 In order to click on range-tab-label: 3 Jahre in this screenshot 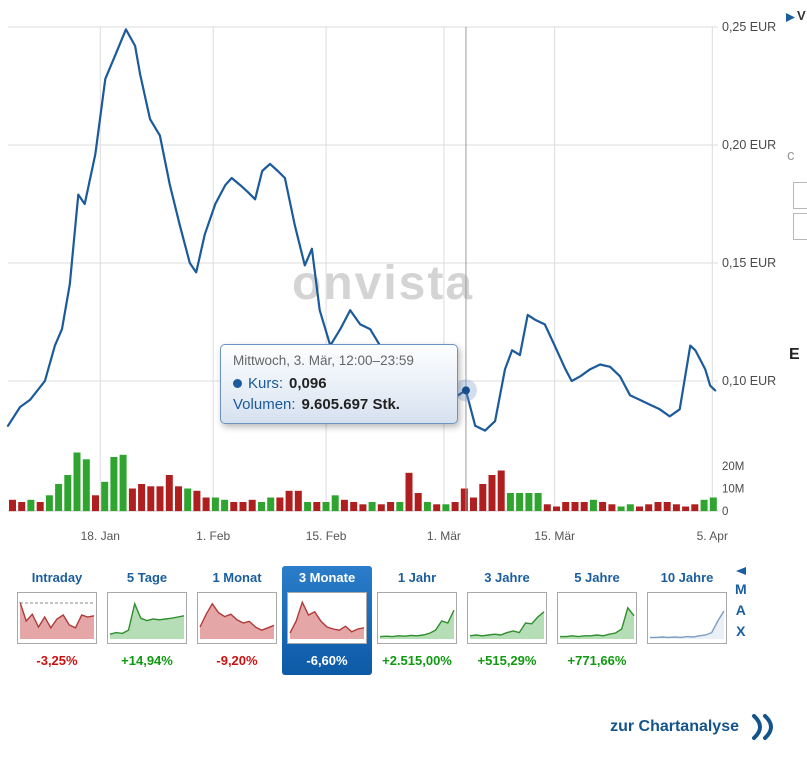, I will do `click(507, 577)`.